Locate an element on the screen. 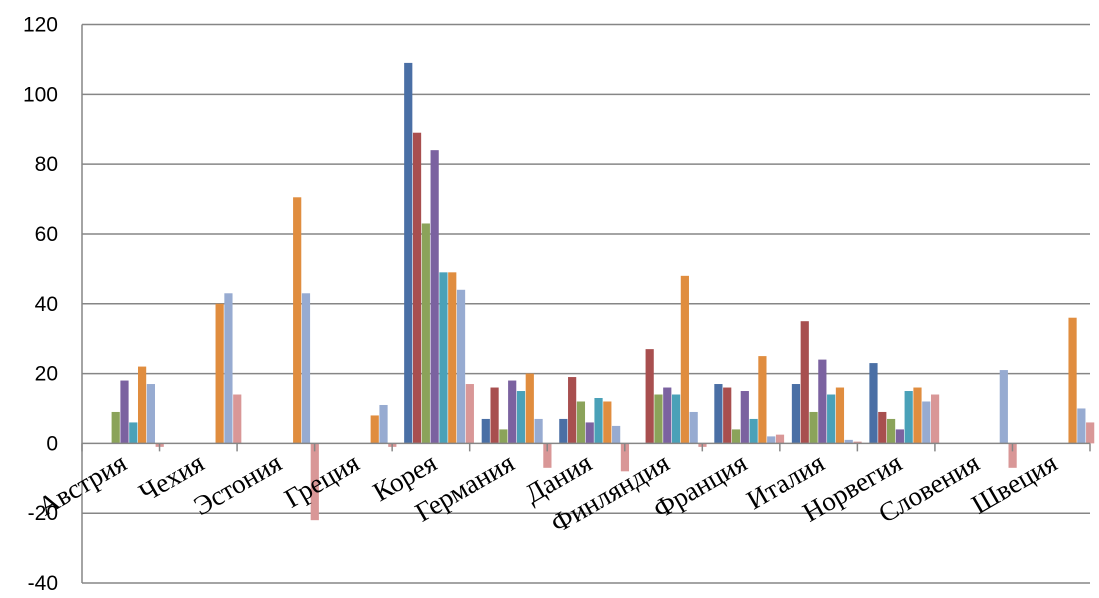 The width and height of the screenshot is (1099, 598). y-tick-label: 60 is located at coordinates (46, 234).